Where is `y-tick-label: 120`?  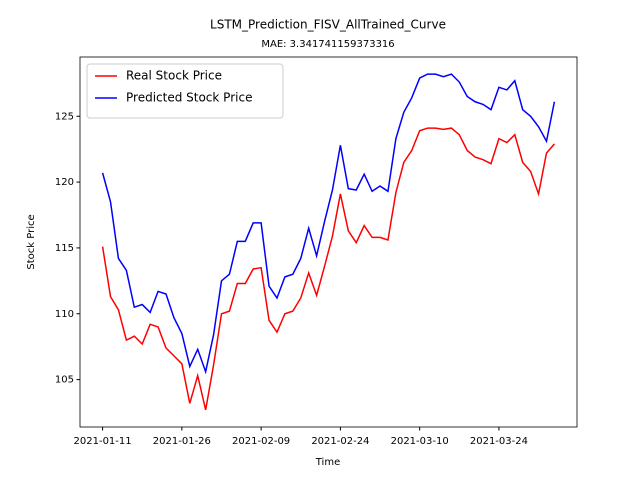
y-tick-label: 120 is located at coordinates (64, 182).